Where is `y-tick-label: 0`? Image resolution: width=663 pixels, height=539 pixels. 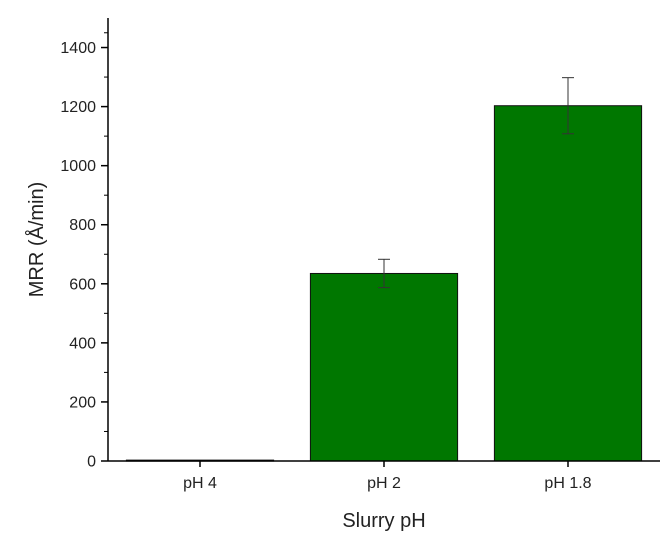 y-tick-label: 0 is located at coordinates (91, 462).